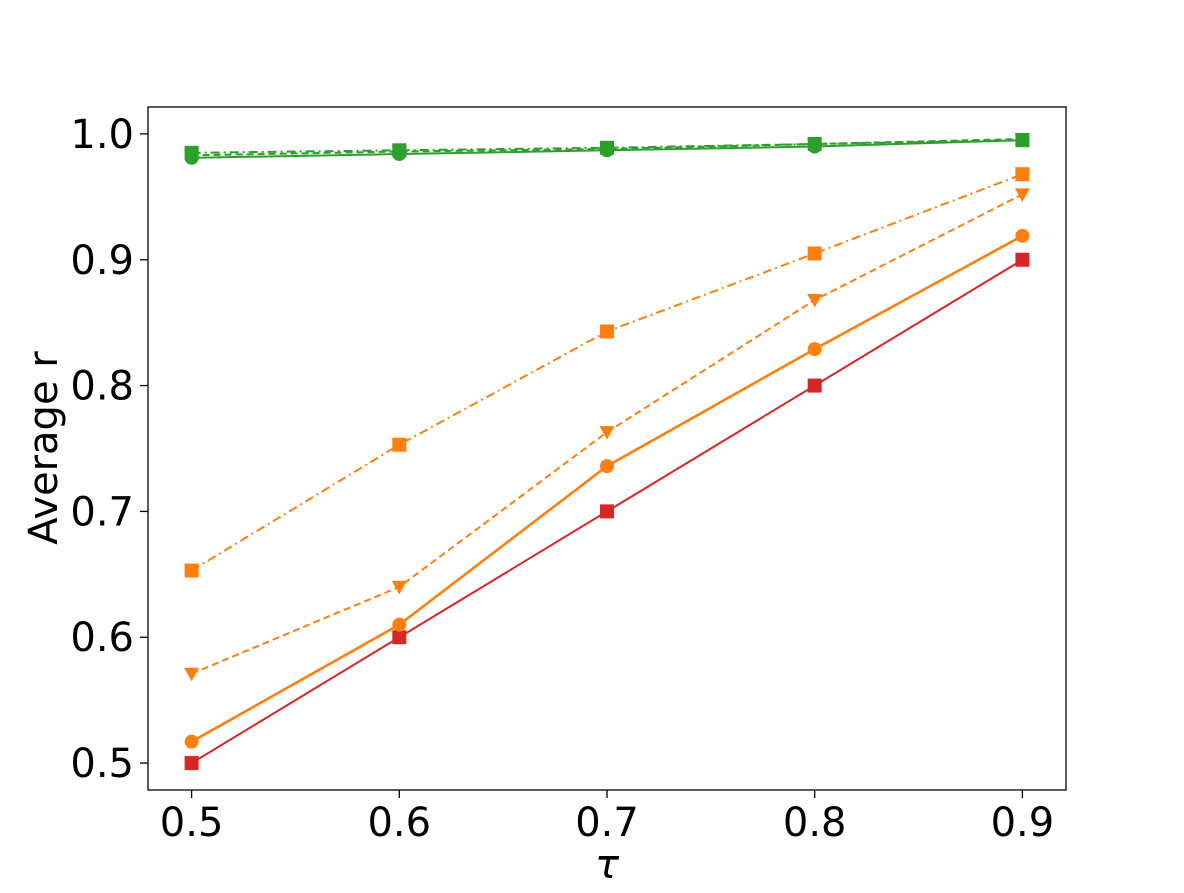 The image size is (1184, 893). What do you see at coordinates (607, 823) in the screenshot?
I see `x-tick-label: 0.7` at bounding box center [607, 823].